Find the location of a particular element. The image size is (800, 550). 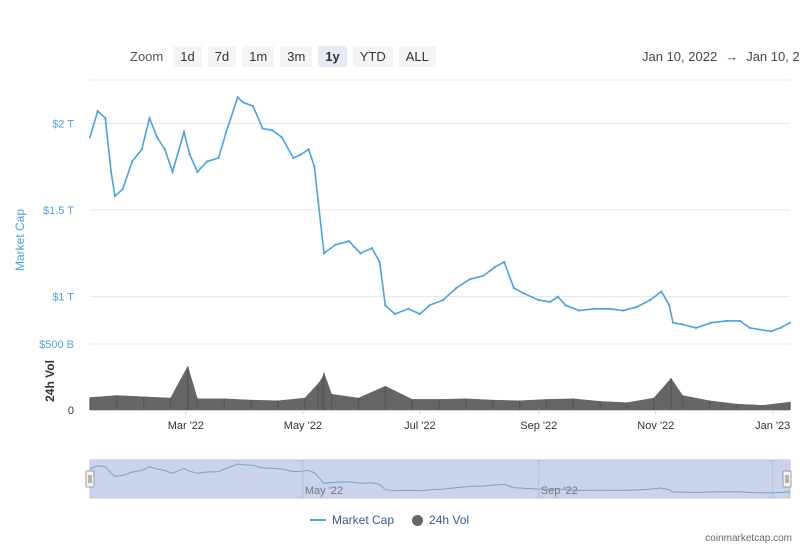

legend: Market Cap 24h Vol is located at coordinates (389, 520).